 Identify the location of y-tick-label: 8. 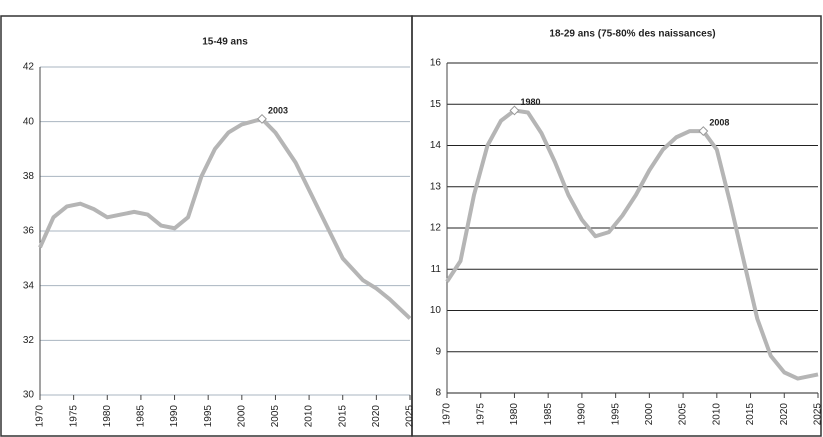
(438, 393).